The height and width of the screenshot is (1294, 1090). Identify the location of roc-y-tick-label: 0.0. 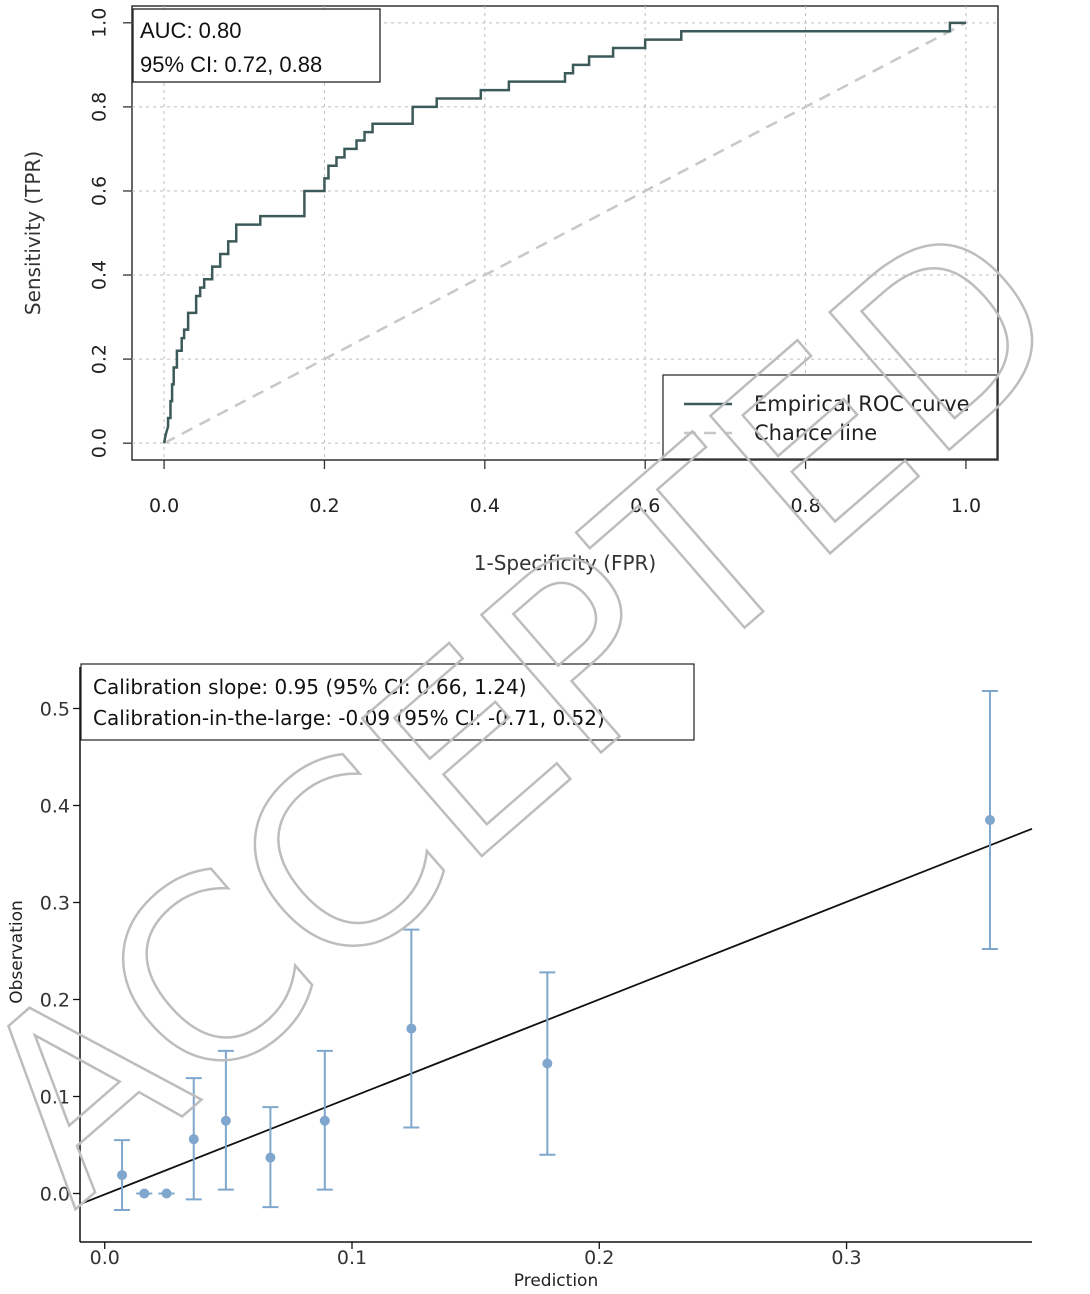
(100, 443).